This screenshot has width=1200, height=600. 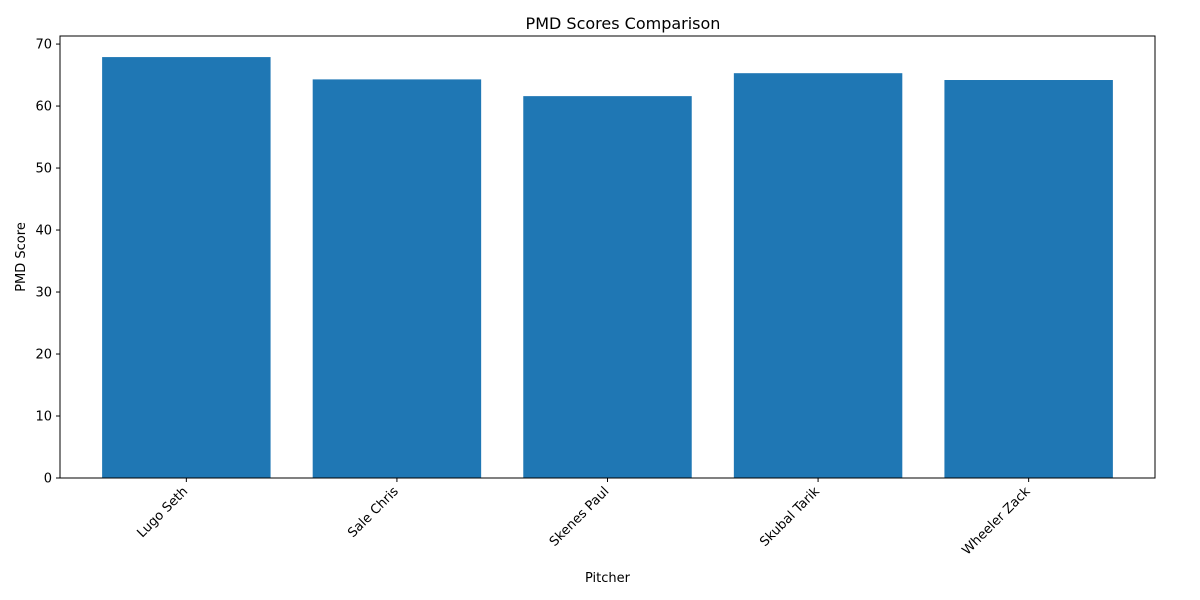 What do you see at coordinates (43, 355) in the screenshot?
I see `y-tick-label: 20` at bounding box center [43, 355].